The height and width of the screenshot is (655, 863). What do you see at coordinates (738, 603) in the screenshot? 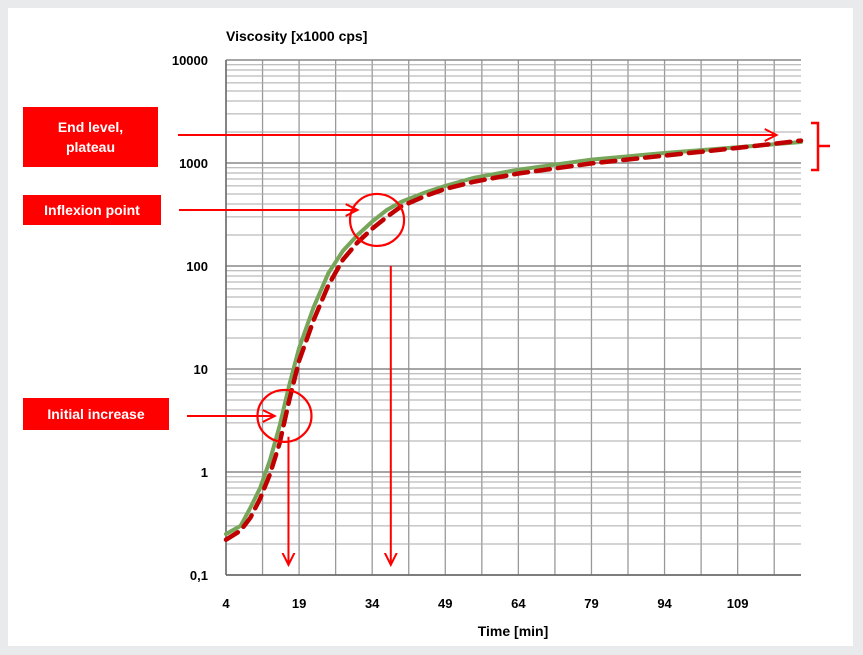
I see `x-tick-label: 109` at bounding box center [738, 603].